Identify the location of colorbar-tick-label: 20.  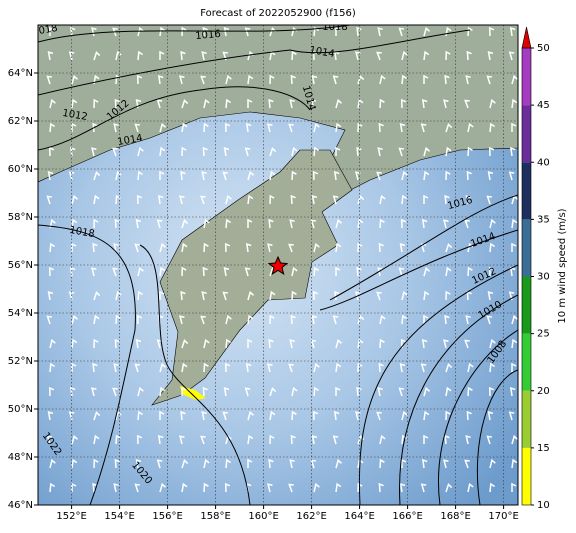
(543, 391).